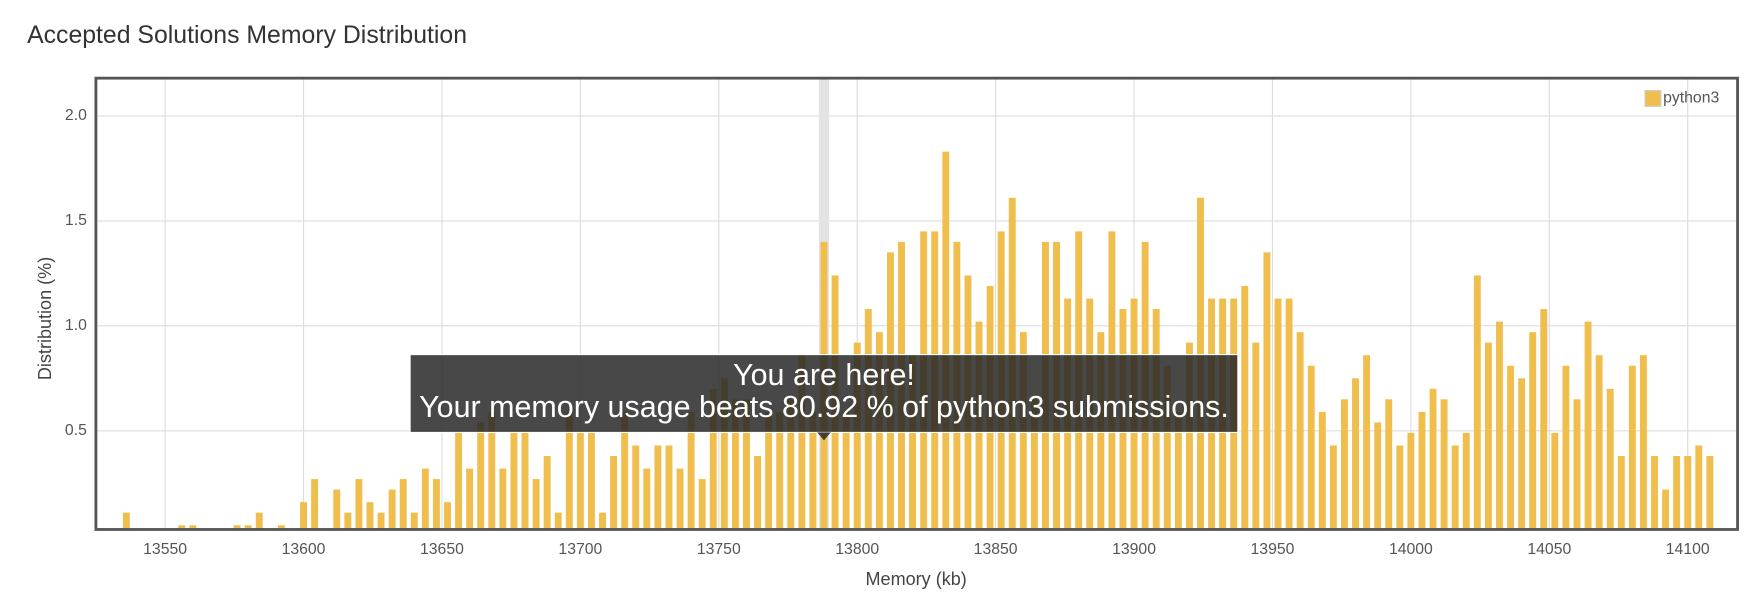 The height and width of the screenshot is (611, 1759). I want to click on x-tick-label: 14000, so click(1411, 549).